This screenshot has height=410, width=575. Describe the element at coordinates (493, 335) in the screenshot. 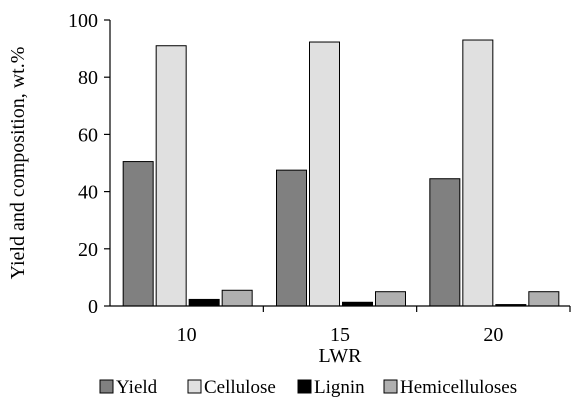

I see `x-tick-label: 20` at that location.